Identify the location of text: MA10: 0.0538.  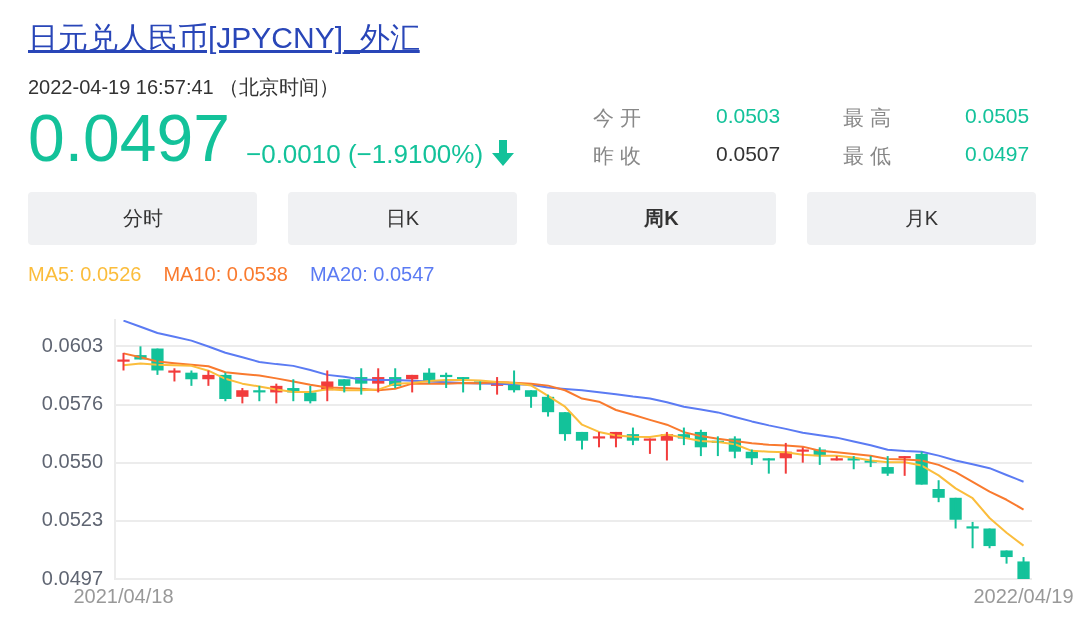
(225, 274).